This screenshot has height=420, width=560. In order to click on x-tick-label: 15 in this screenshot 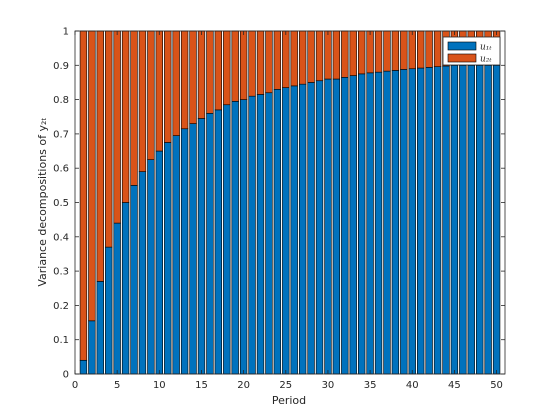, I will do `click(201, 385)`.